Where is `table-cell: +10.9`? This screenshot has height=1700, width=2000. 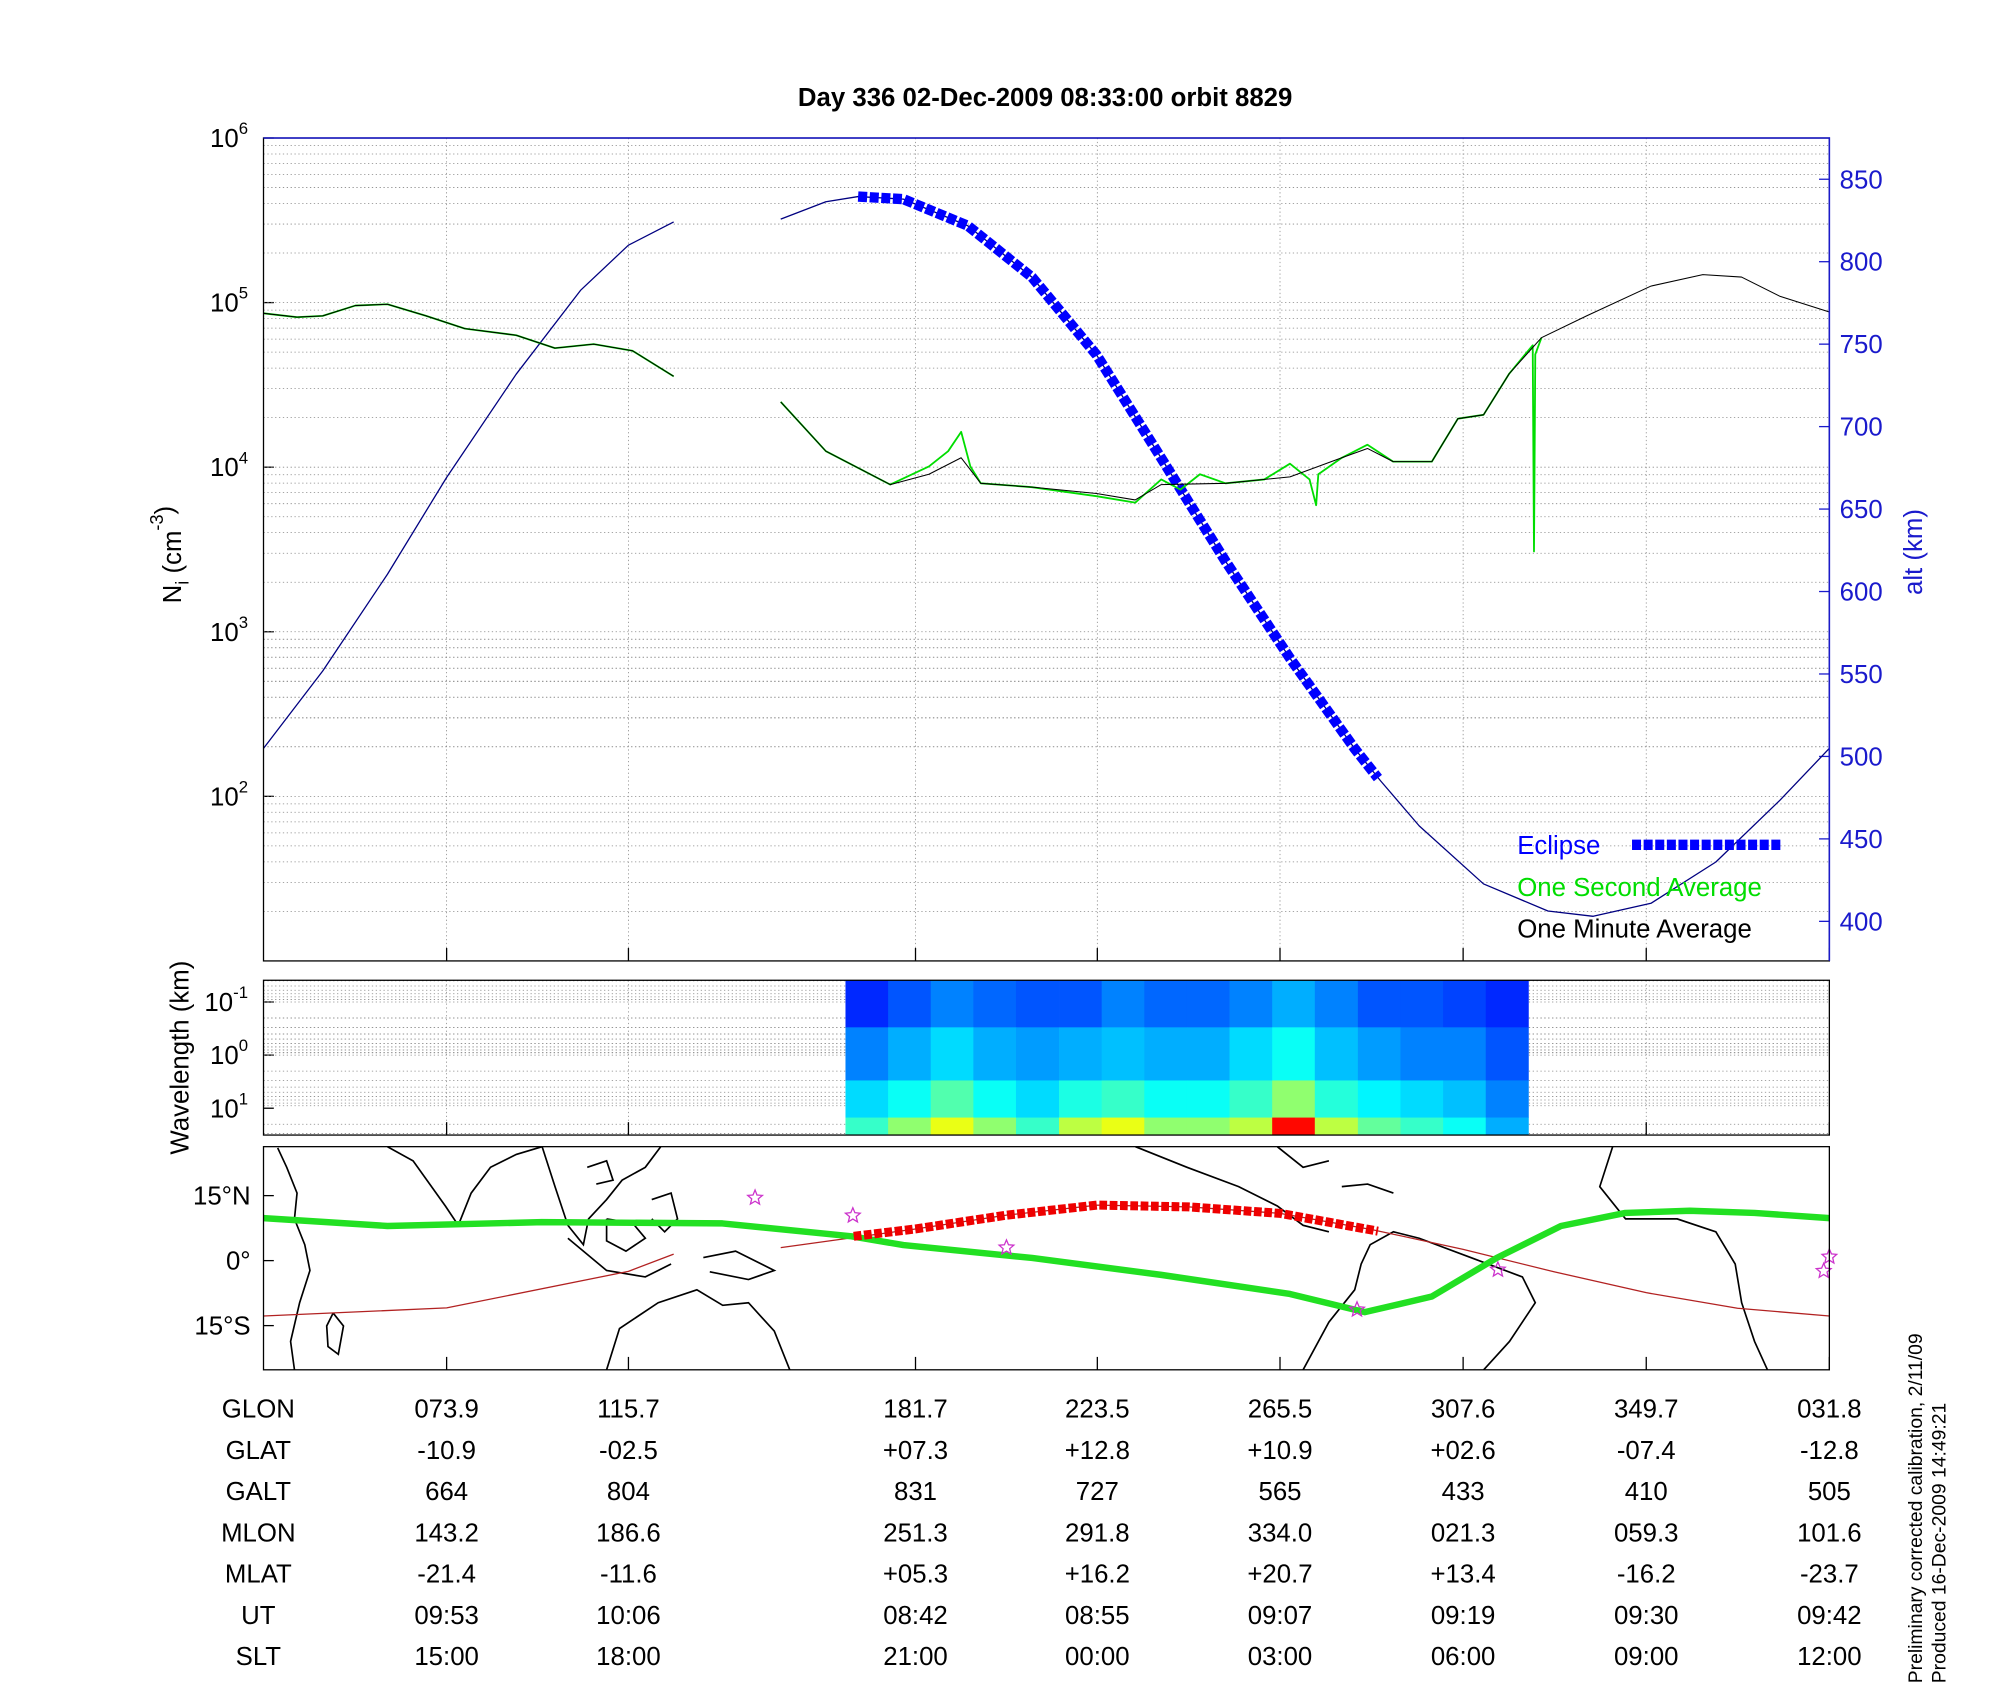
table-cell: +10.9 is located at coordinates (1279, 1451).